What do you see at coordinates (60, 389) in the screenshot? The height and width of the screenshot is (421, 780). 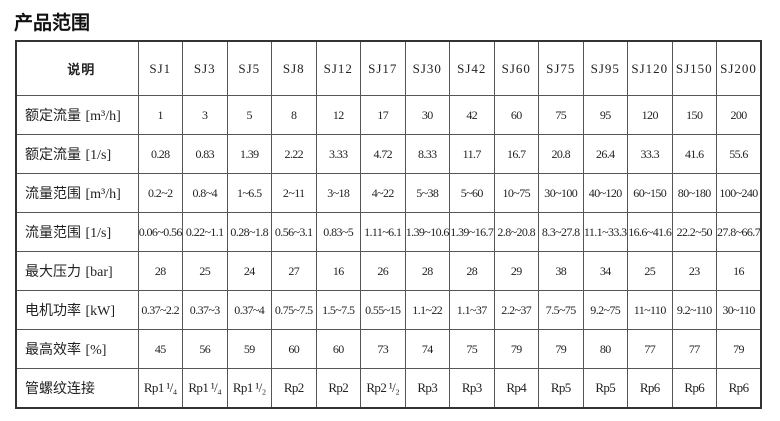 I see `row-label-text: 管螺纹连接` at bounding box center [60, 389].